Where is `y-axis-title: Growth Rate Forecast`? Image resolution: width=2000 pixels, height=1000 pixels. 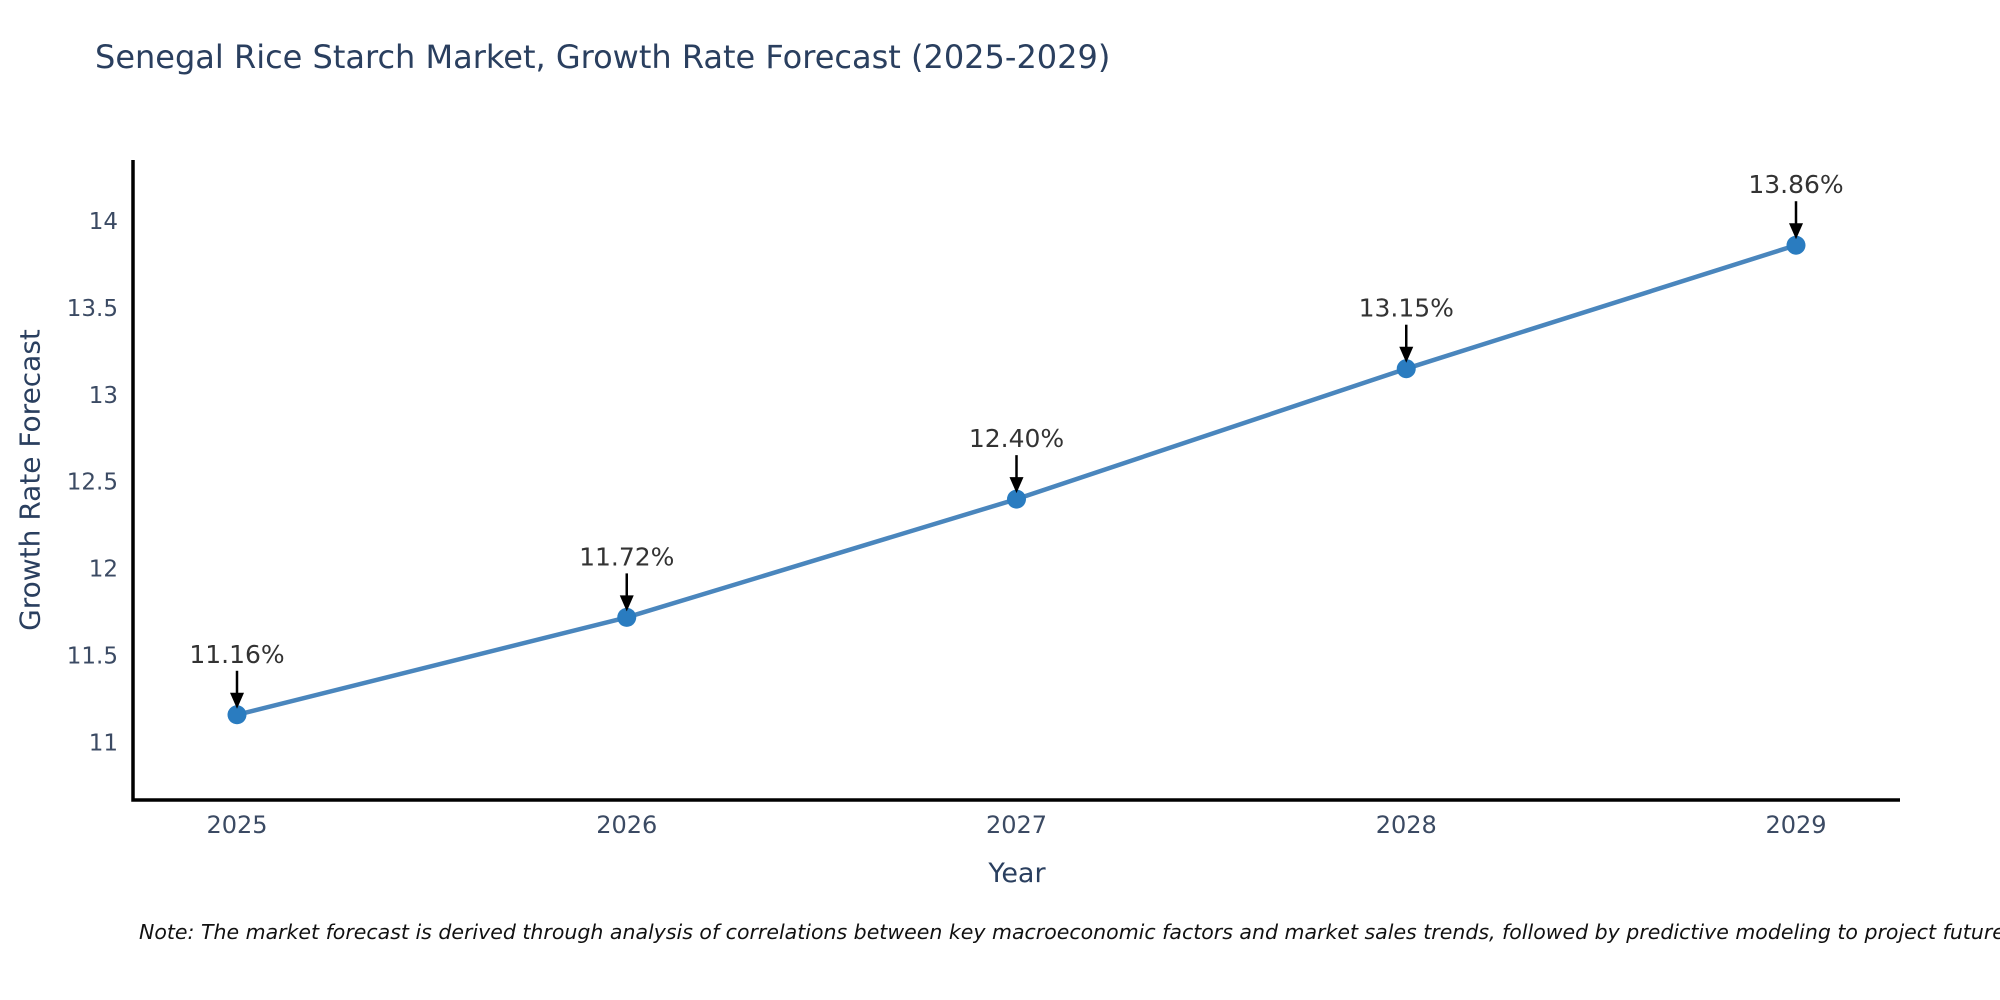
y-axis-title: Growth Rate Forecast is located at coordinates (30, 480).